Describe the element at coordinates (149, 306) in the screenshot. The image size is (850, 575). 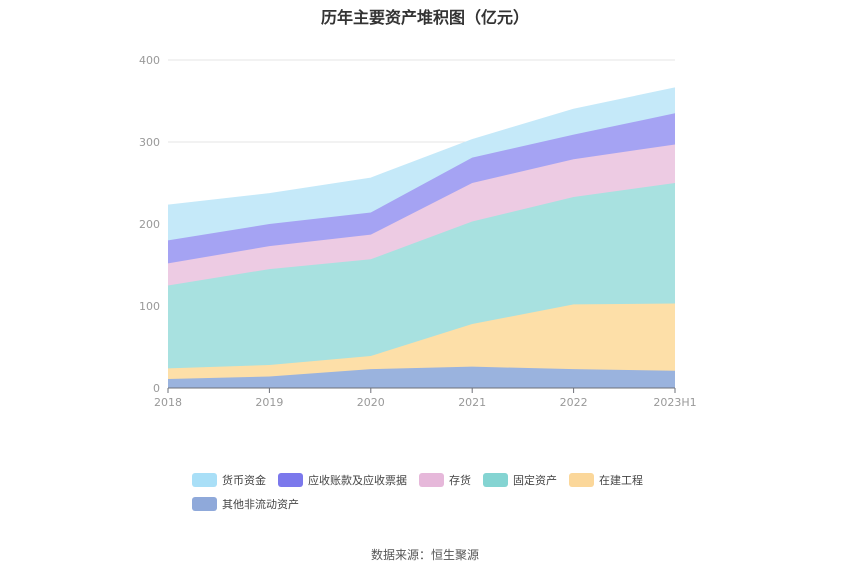
I see `y-tick-label: 100` at that location.